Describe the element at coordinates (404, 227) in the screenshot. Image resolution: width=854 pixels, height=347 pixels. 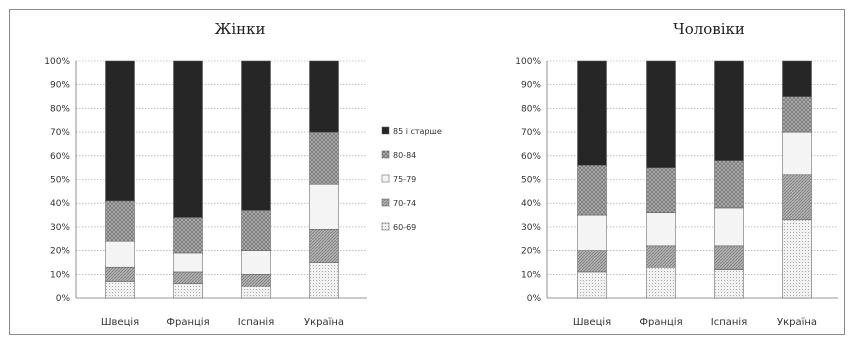
I see `legend-label: 60-69` at that location.